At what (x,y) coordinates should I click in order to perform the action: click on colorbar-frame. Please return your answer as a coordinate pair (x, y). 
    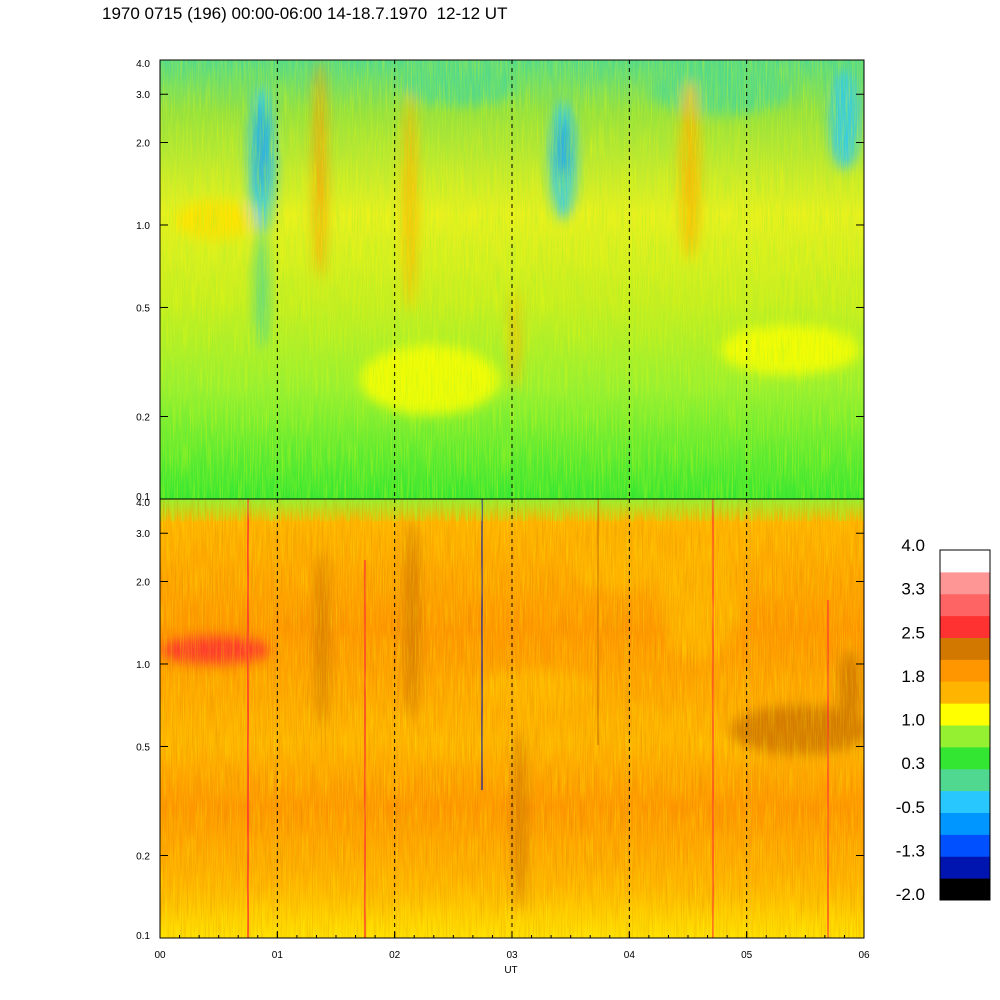
    Looking at the image, I should click on (965, 725).